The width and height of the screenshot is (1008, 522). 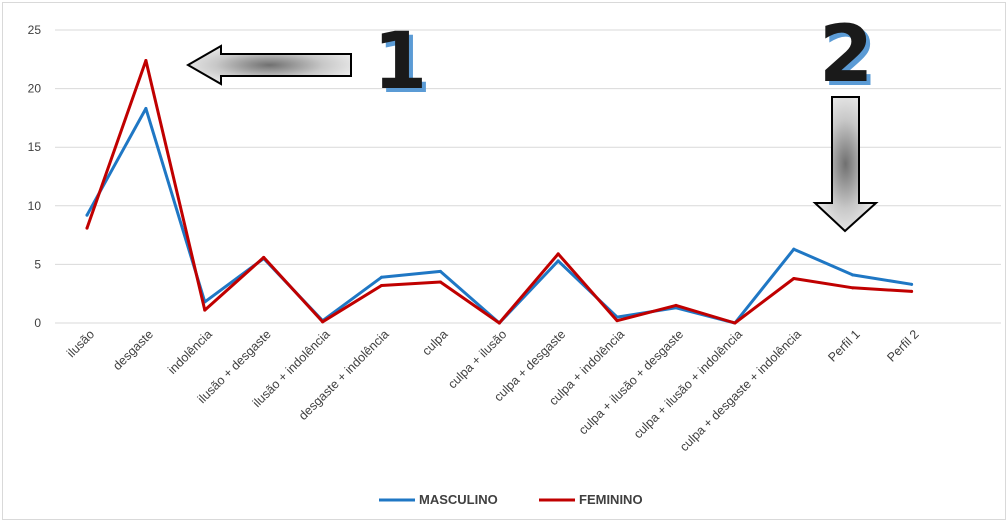 I want to click on x-tick-label: culpa + ilusão + indolência, so click(x=688, y=384).